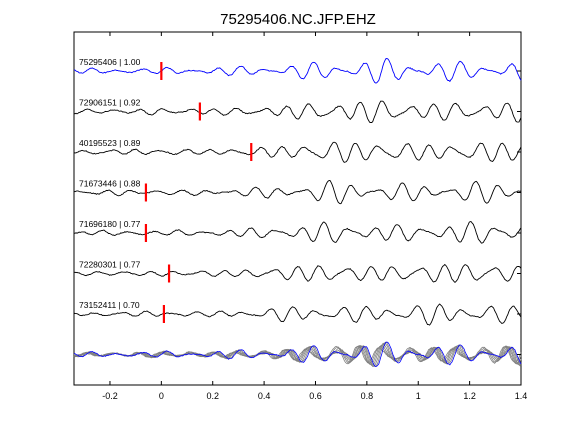 The width and height of the screenshot is (576, 432). What do you see at coordinates (110, 103) in the screenshot?
I see `trace-label-1: 72906151 | 0.92` at bounding box center [110, 103].